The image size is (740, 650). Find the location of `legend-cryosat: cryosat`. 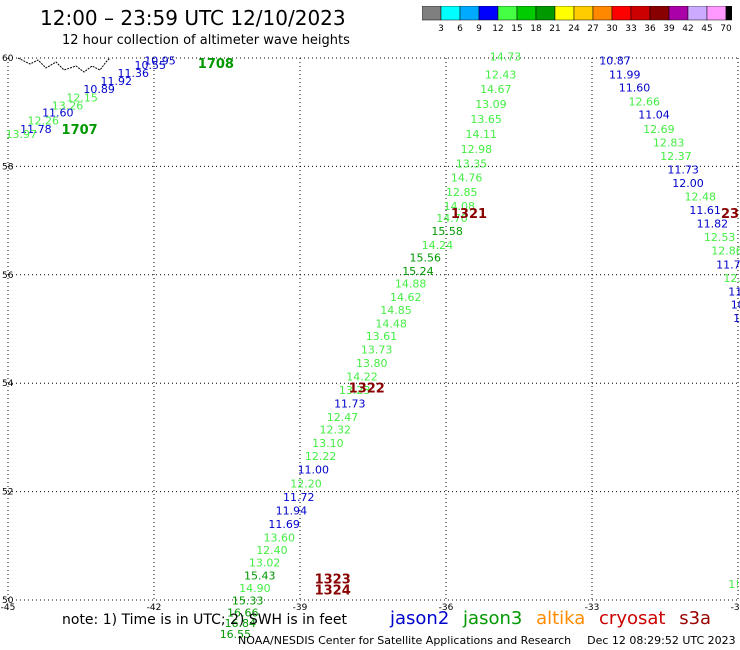

legend-cryosat: cryosat is located at coordinates (632, 618).